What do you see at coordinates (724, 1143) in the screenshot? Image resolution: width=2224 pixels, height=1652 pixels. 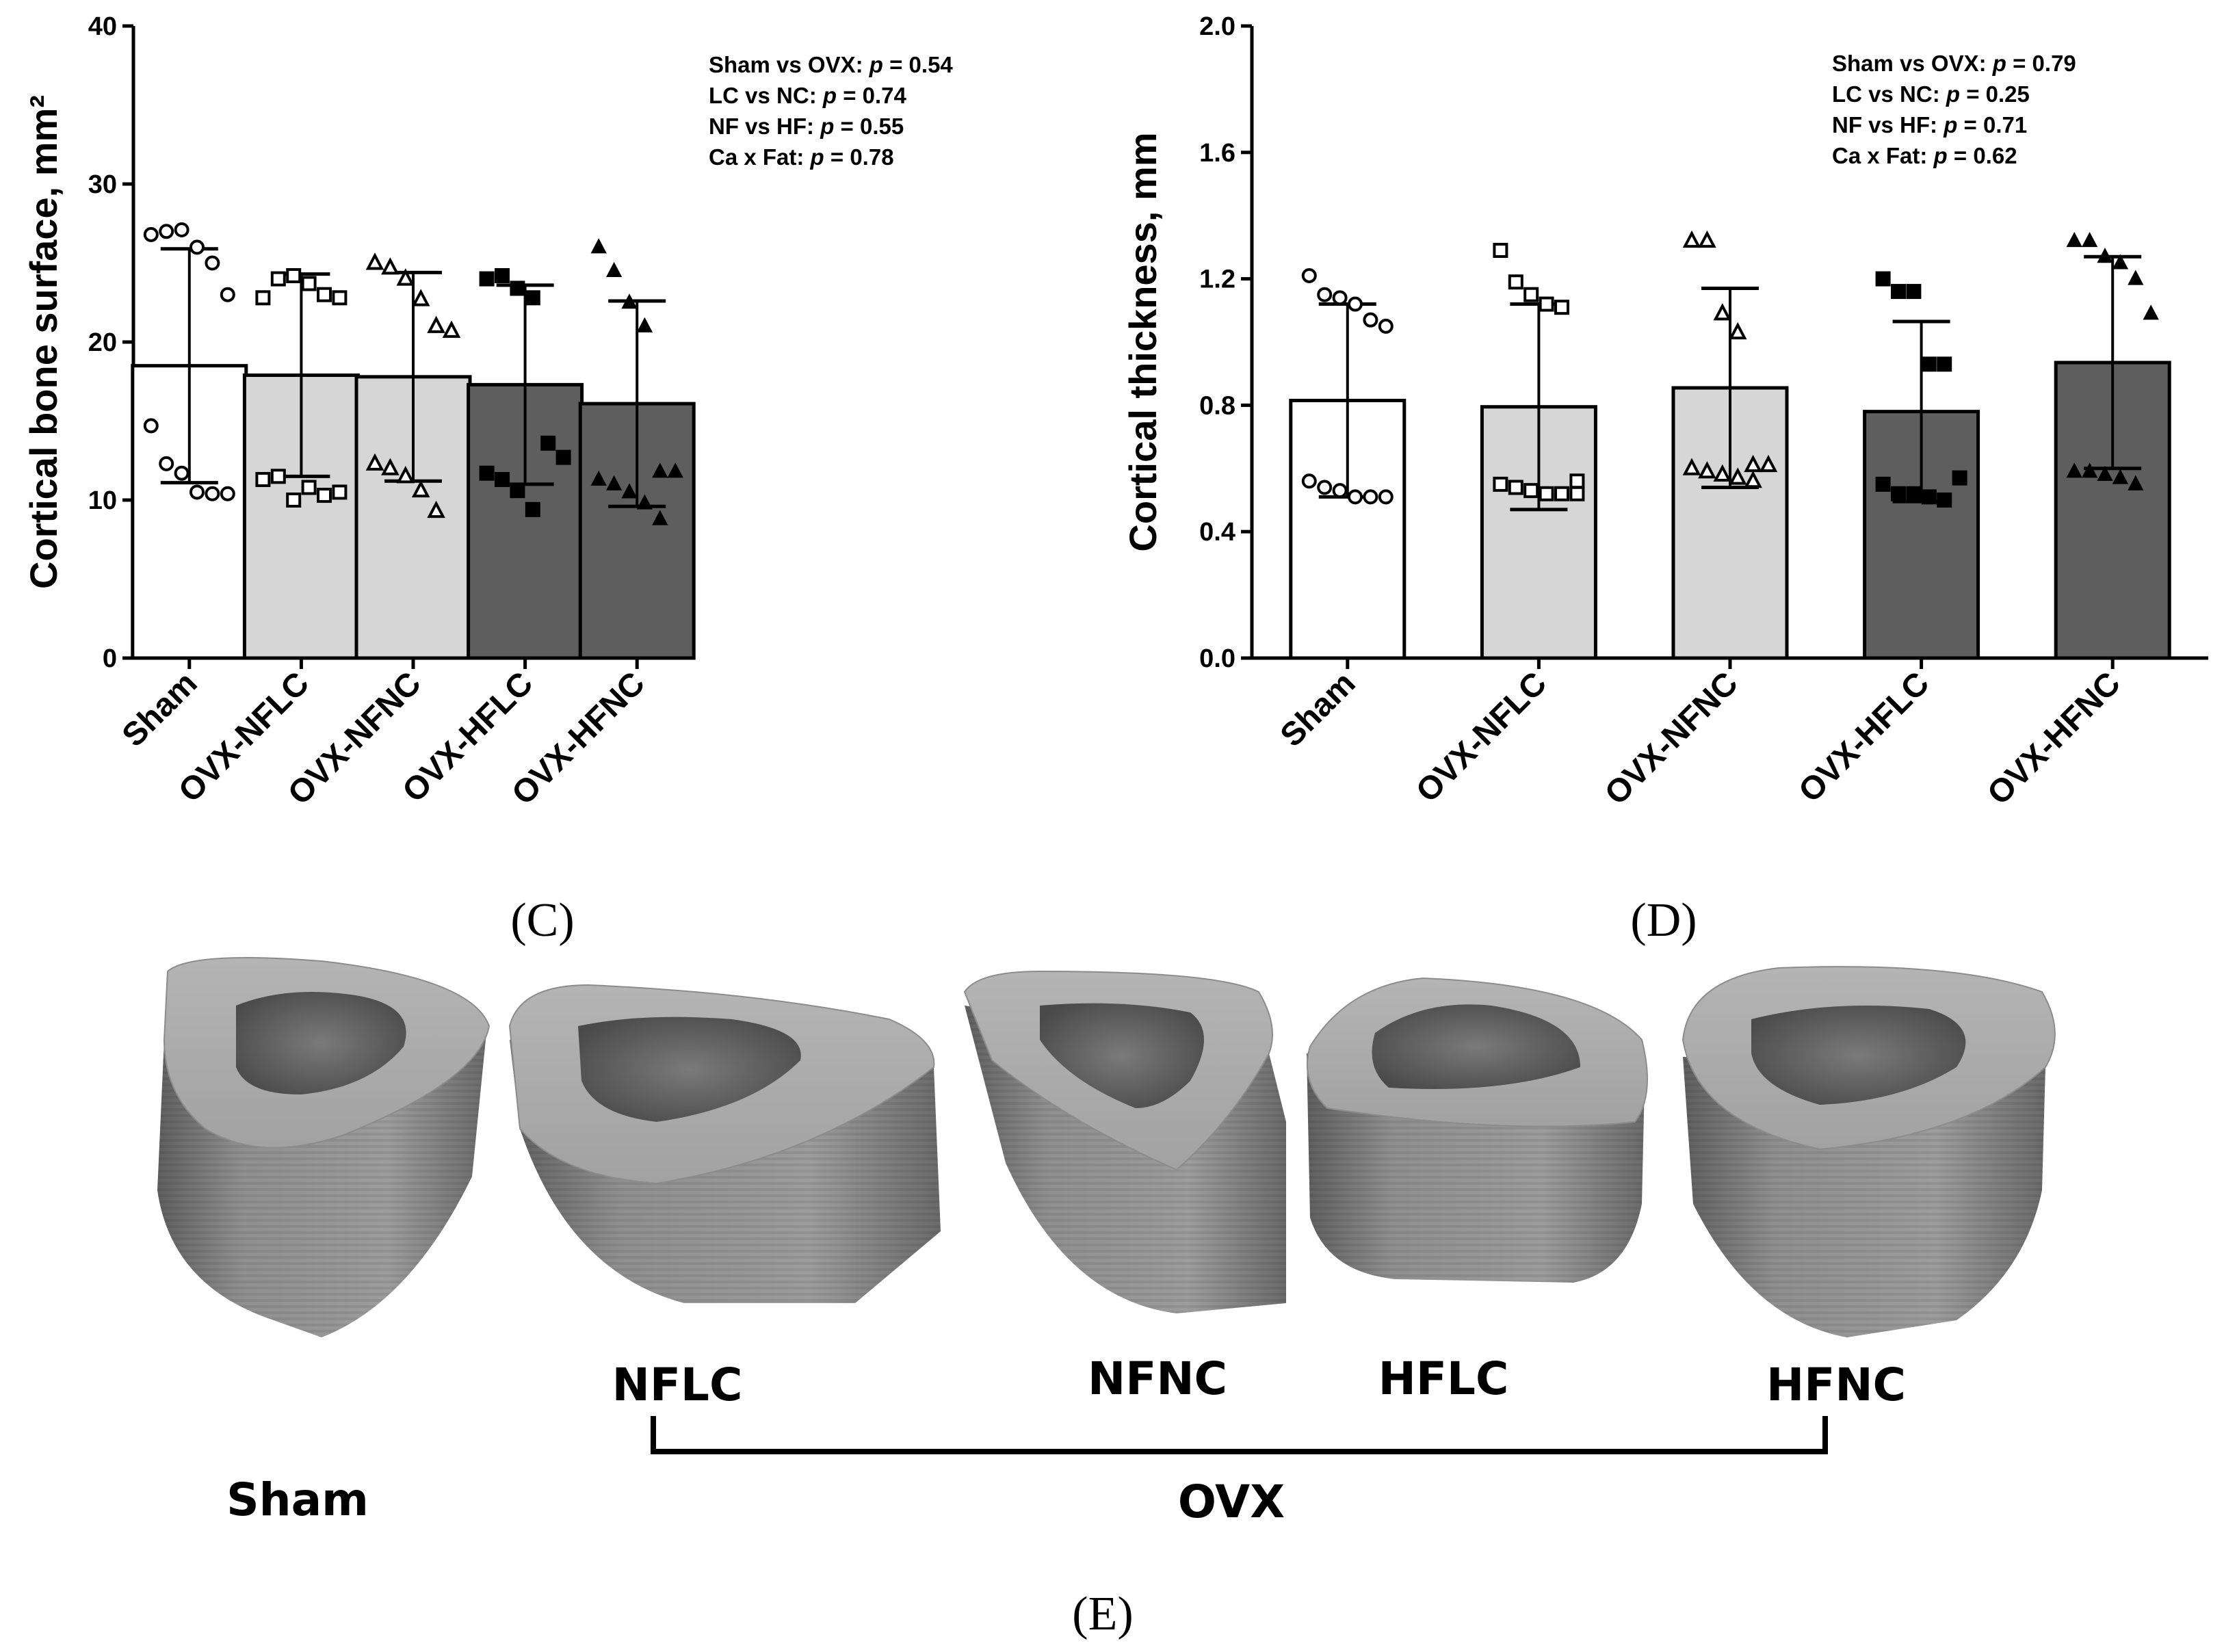 I see `bone-nflc` at bounding box center [724, 1143].